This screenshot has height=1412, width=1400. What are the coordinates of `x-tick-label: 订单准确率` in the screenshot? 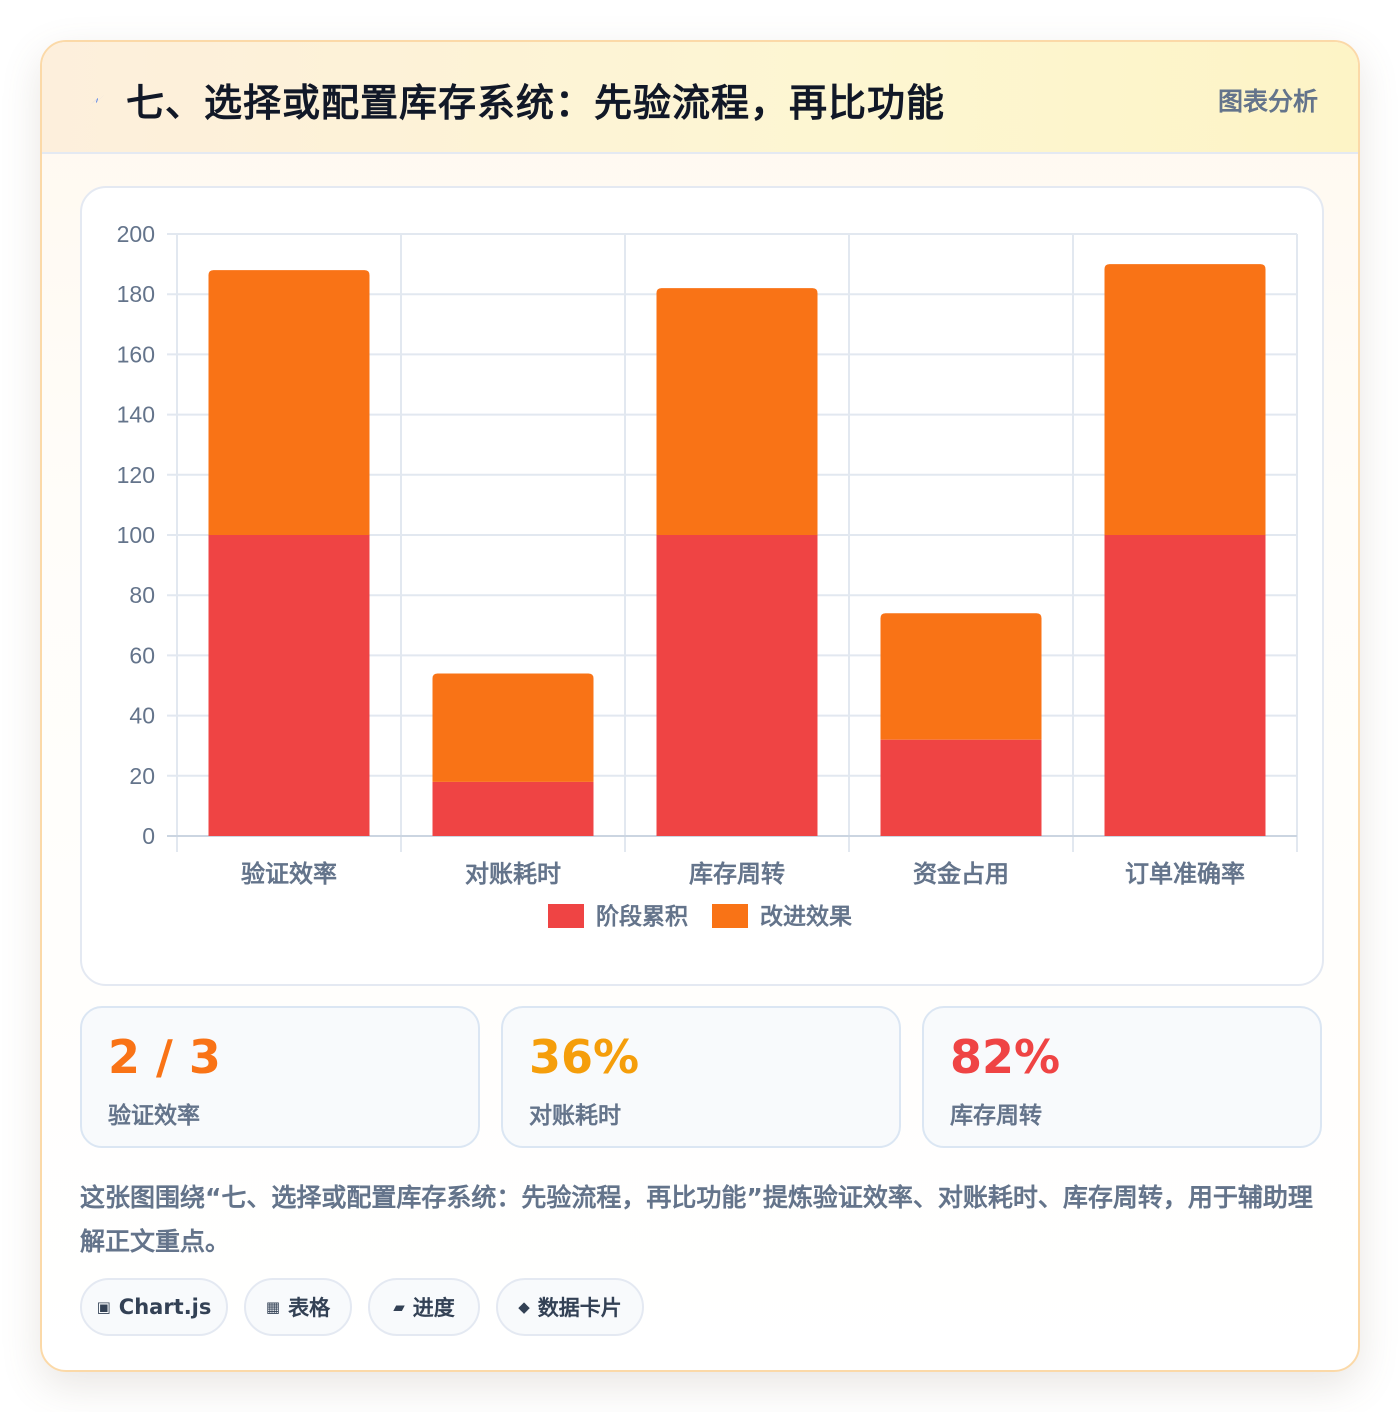 It's located at (1185, 874).